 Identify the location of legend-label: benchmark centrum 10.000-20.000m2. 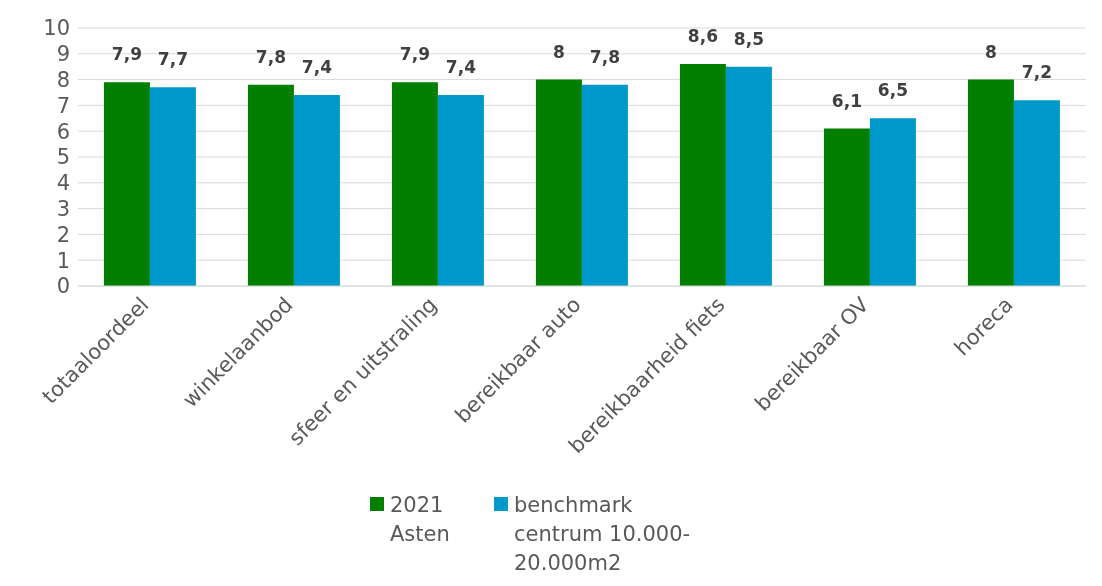
(603, 534).